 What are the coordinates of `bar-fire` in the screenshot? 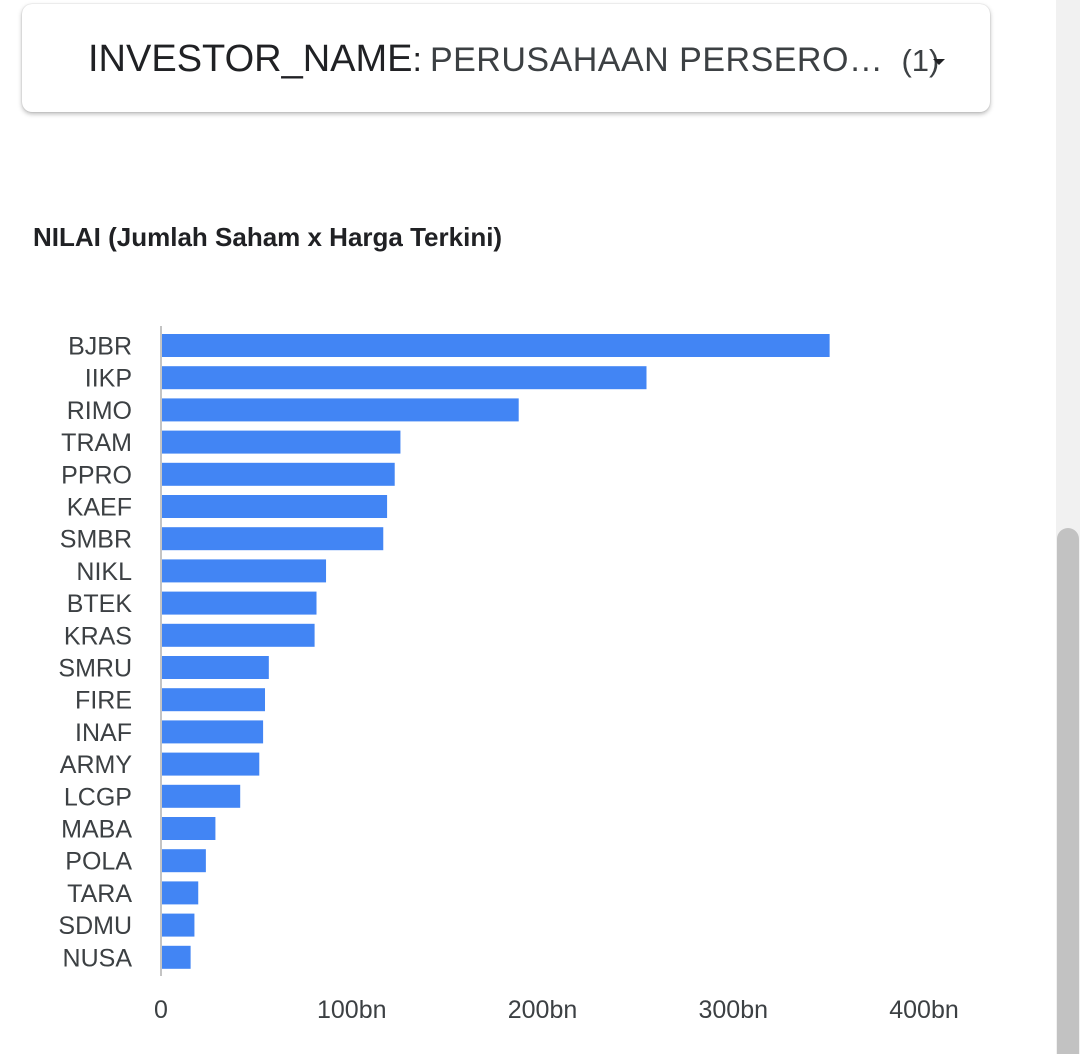 It's located at (214, 700).